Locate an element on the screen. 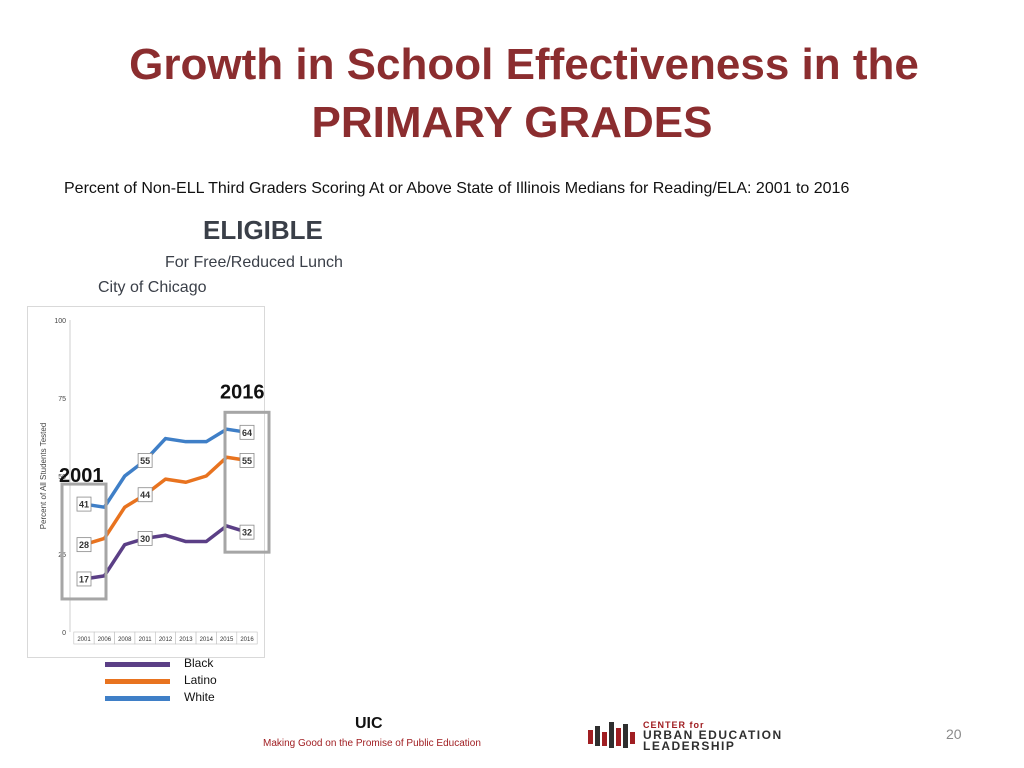  x-tick-label: 2016 is located at coordinates (247, 640).